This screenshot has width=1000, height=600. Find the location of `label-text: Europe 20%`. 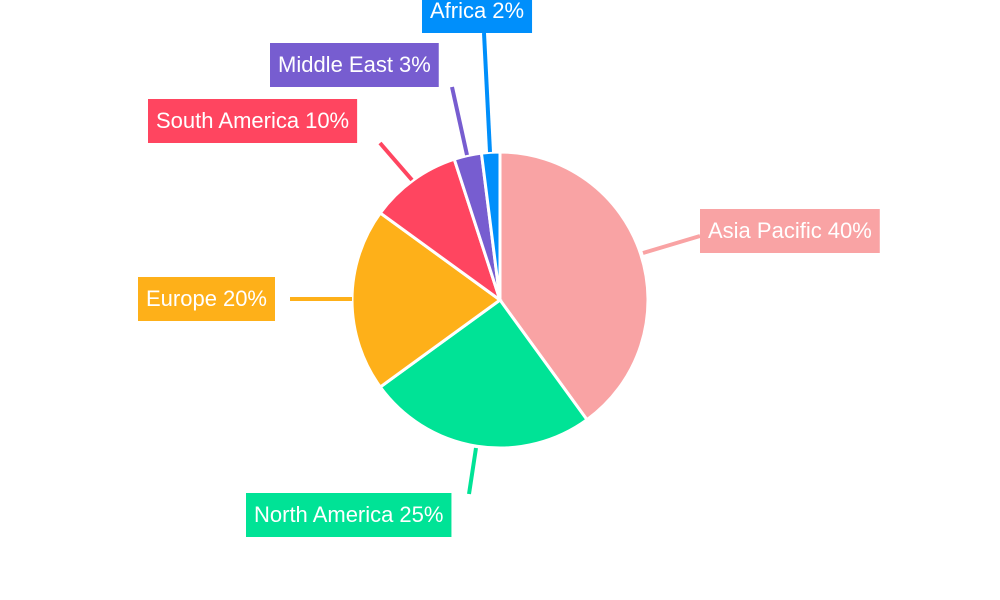

label-text: Europe 20% is located at coordinates (206, 298).